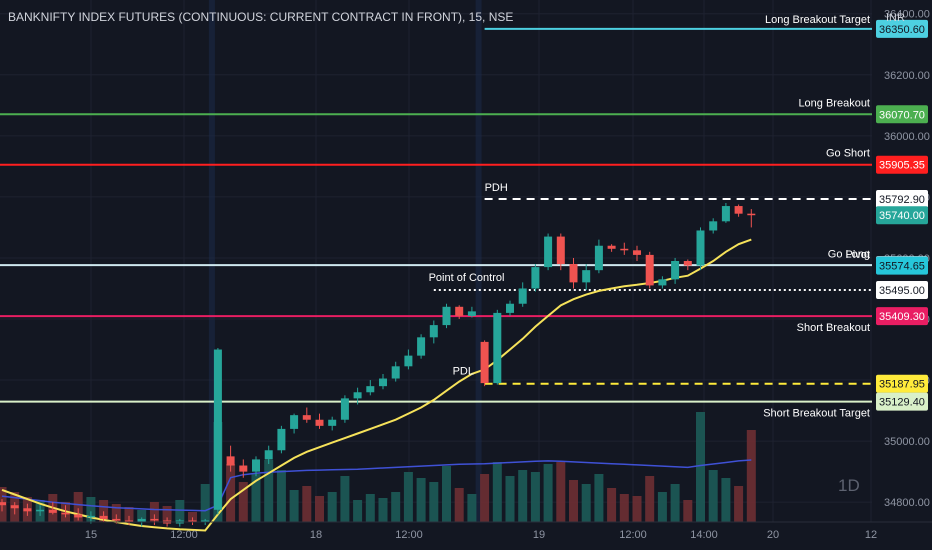  What do you see at coordinates (902, 166) in the screenshot?
I see `price-tag-label: 35905.35` at bounding box center [902, 166].